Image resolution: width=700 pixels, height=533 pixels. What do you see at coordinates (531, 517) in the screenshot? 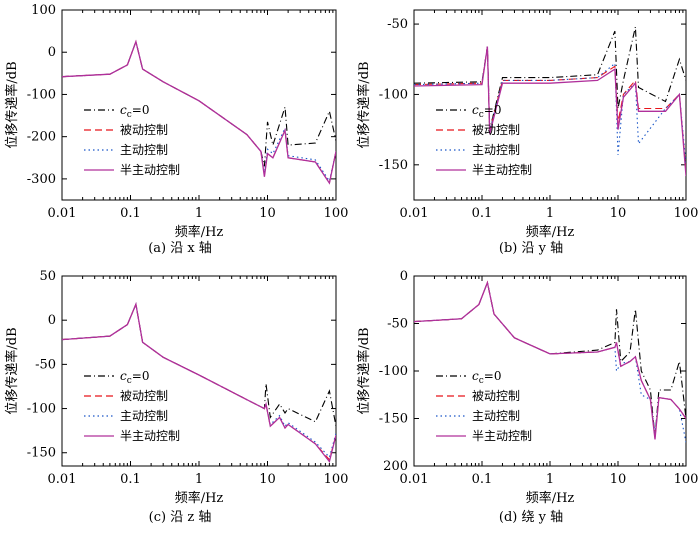
I see `panel-caption: (d) 绕 y 轴` at bounding box center [531, 517].